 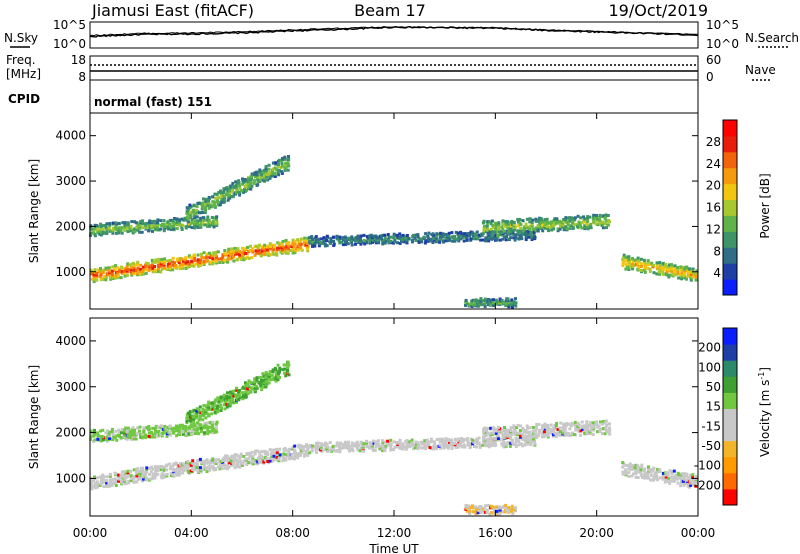 I want to click on freq-unit-label: [MHz], so click(x=23, y=74).